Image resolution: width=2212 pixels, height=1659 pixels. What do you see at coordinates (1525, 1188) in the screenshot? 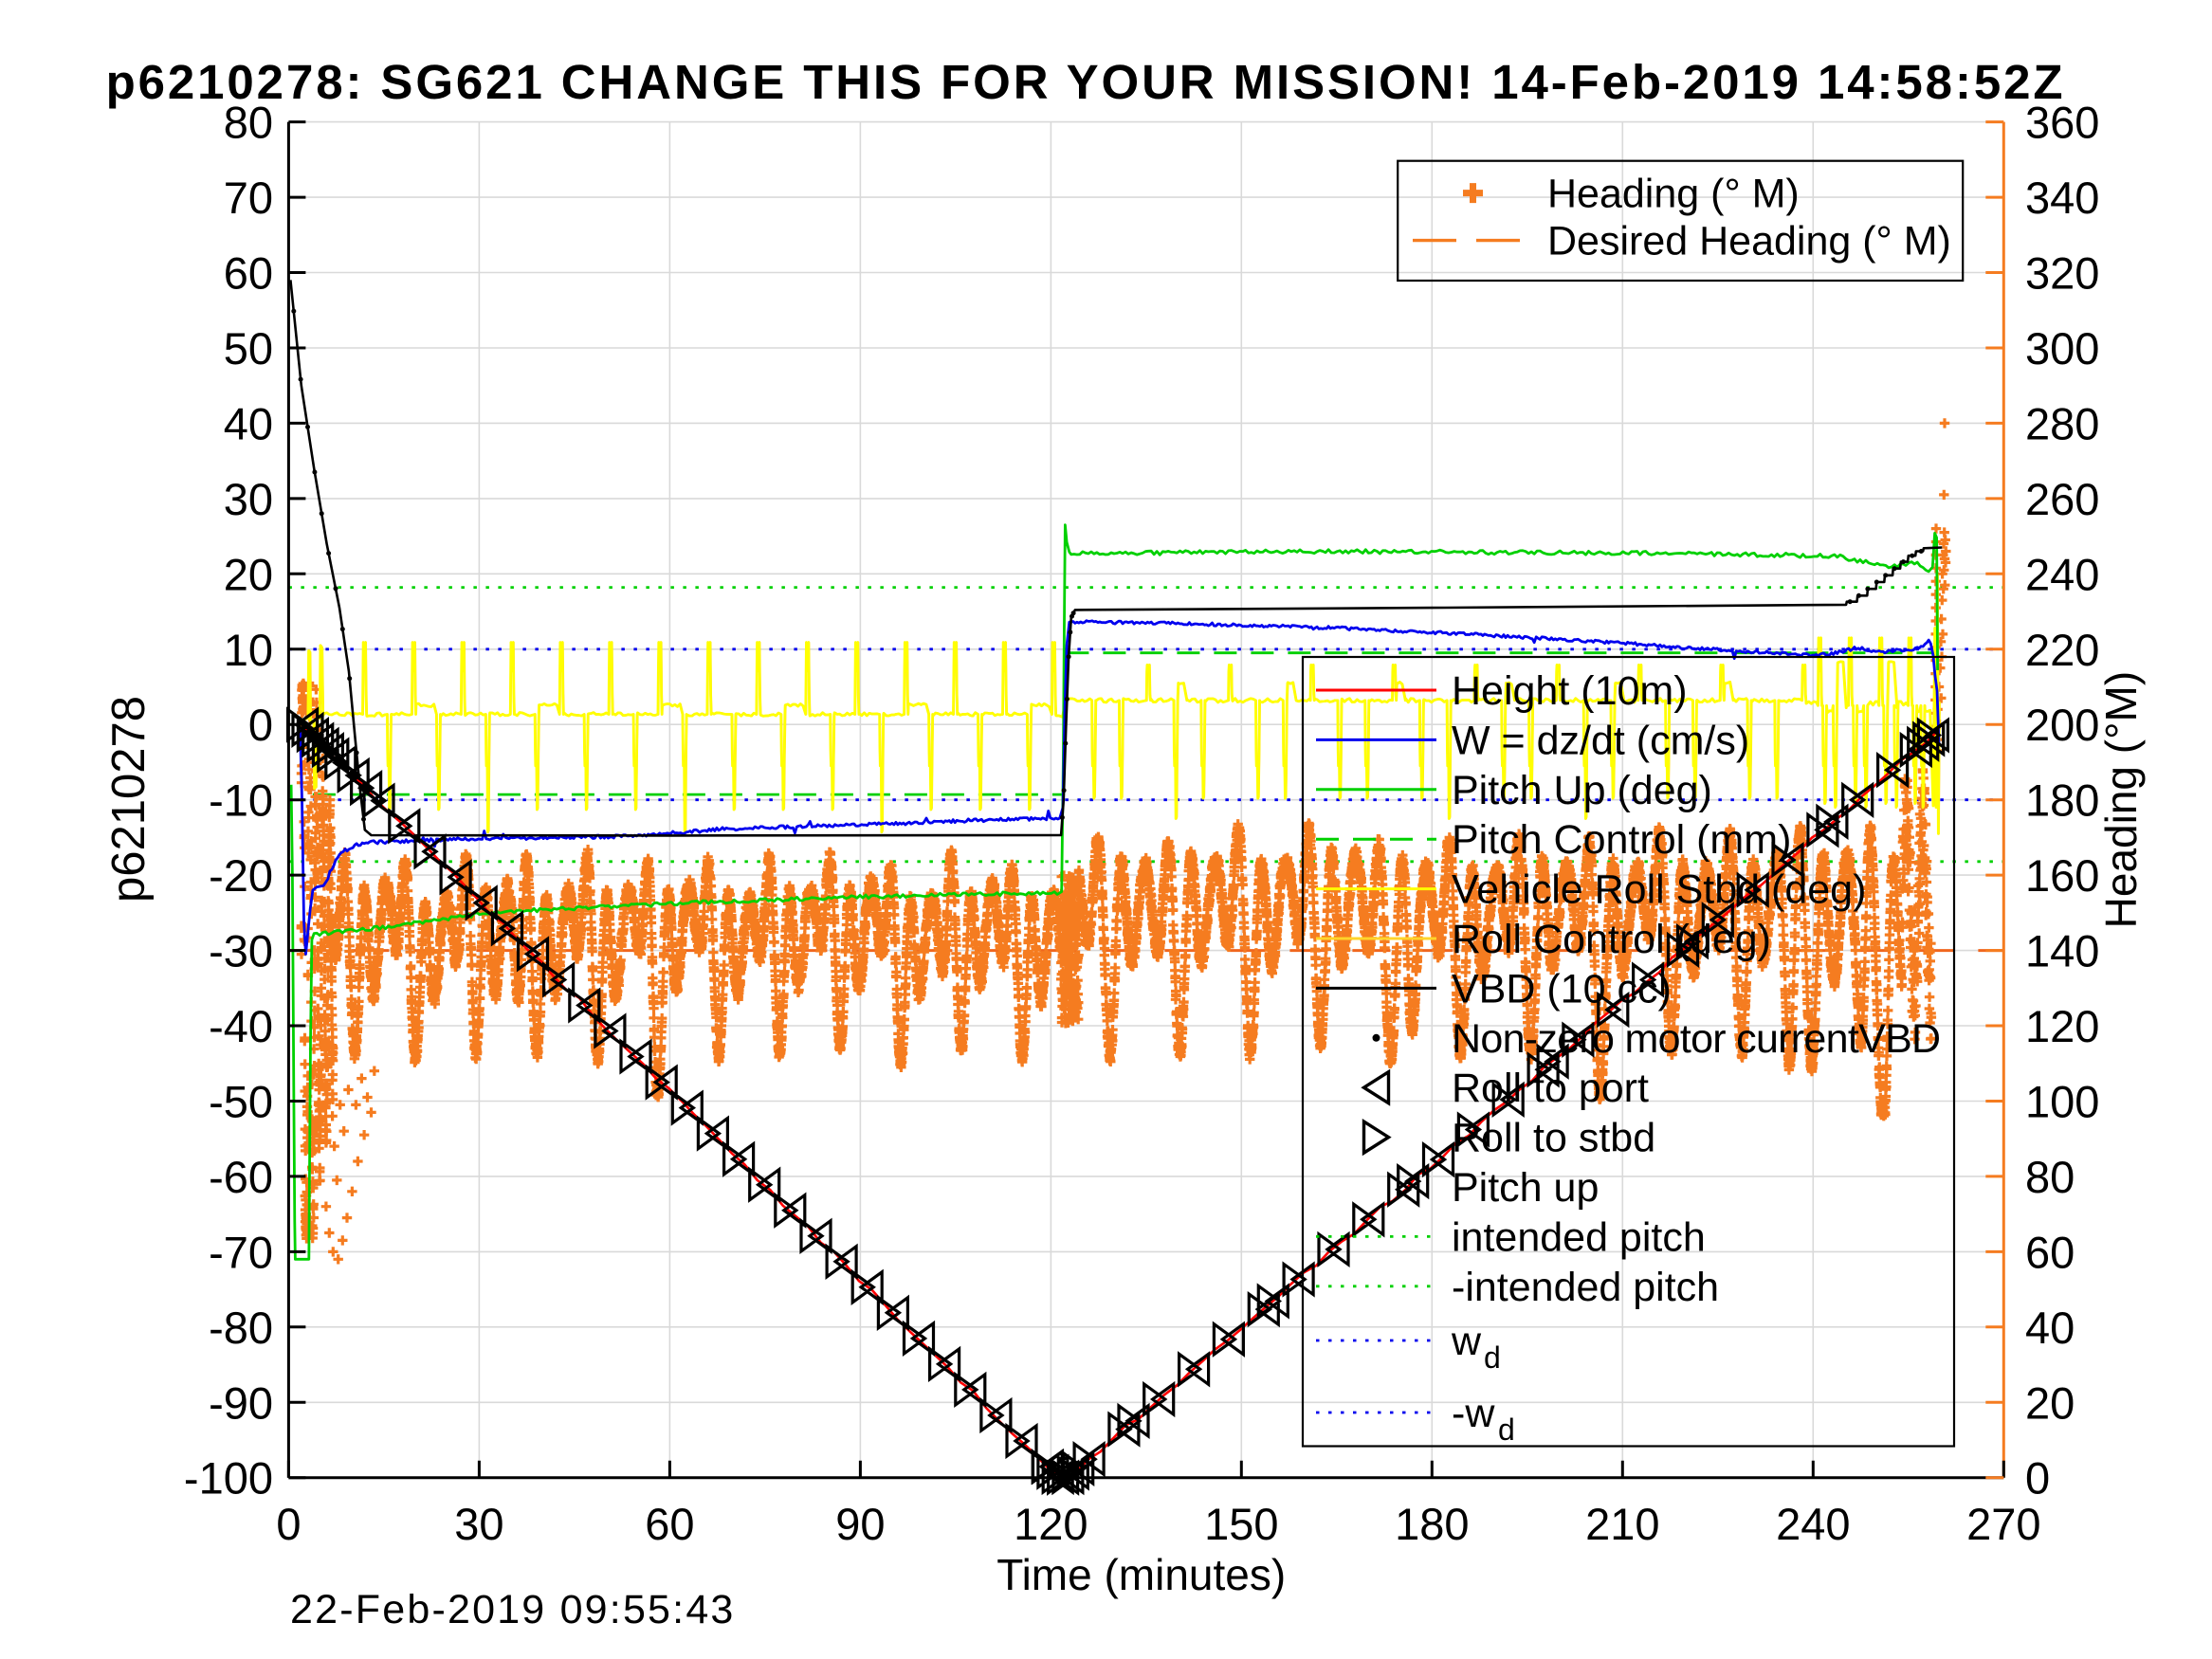
I see `svg-text: Pitch up` at bounding box center [1525, 1188].